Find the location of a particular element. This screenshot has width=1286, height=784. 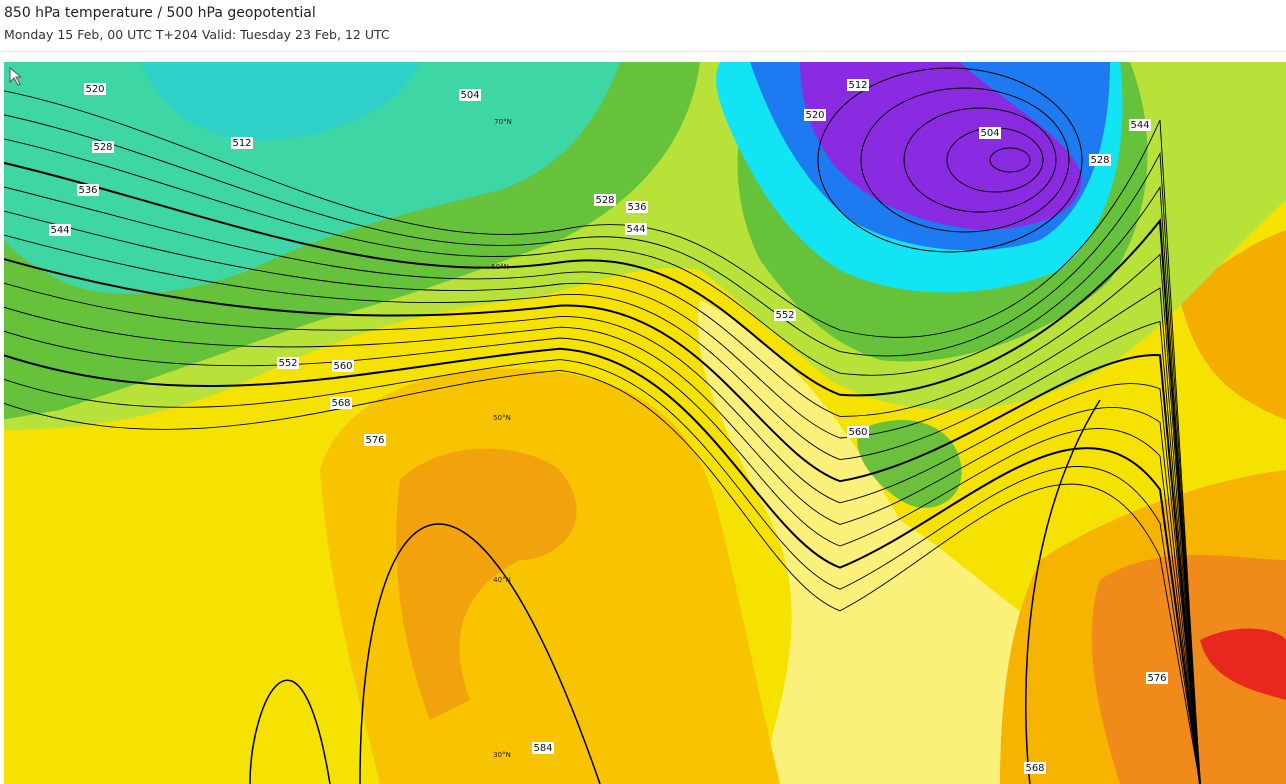

contour-label: 584 is located at coordinates (542, 748).